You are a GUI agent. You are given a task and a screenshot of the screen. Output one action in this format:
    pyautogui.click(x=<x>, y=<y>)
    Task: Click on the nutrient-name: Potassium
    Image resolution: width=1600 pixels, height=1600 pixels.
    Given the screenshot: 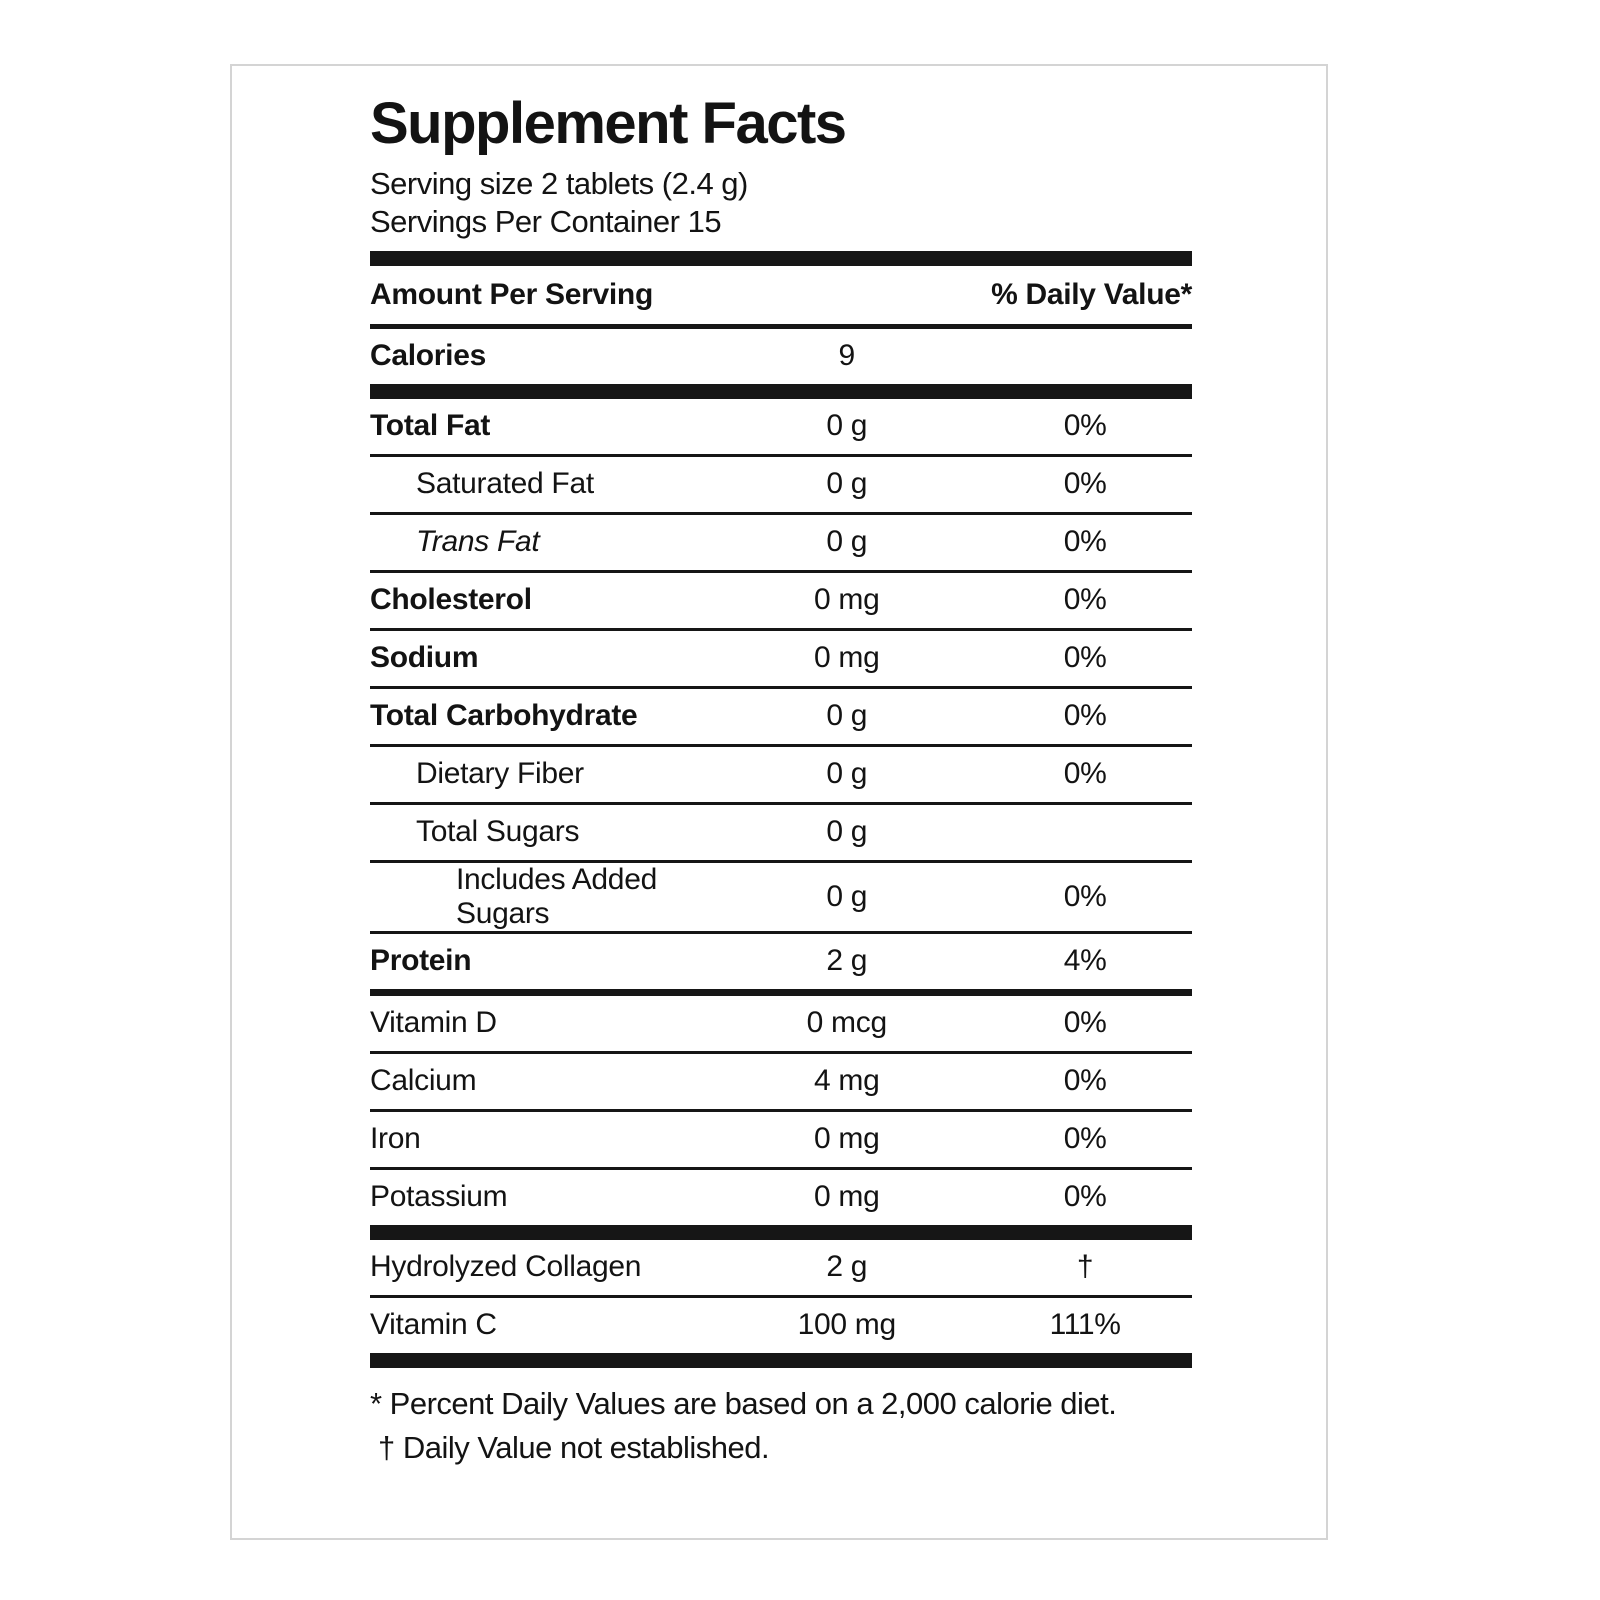 What is the action you would take?
    pyautogui.click(x=439, y=1197)
    